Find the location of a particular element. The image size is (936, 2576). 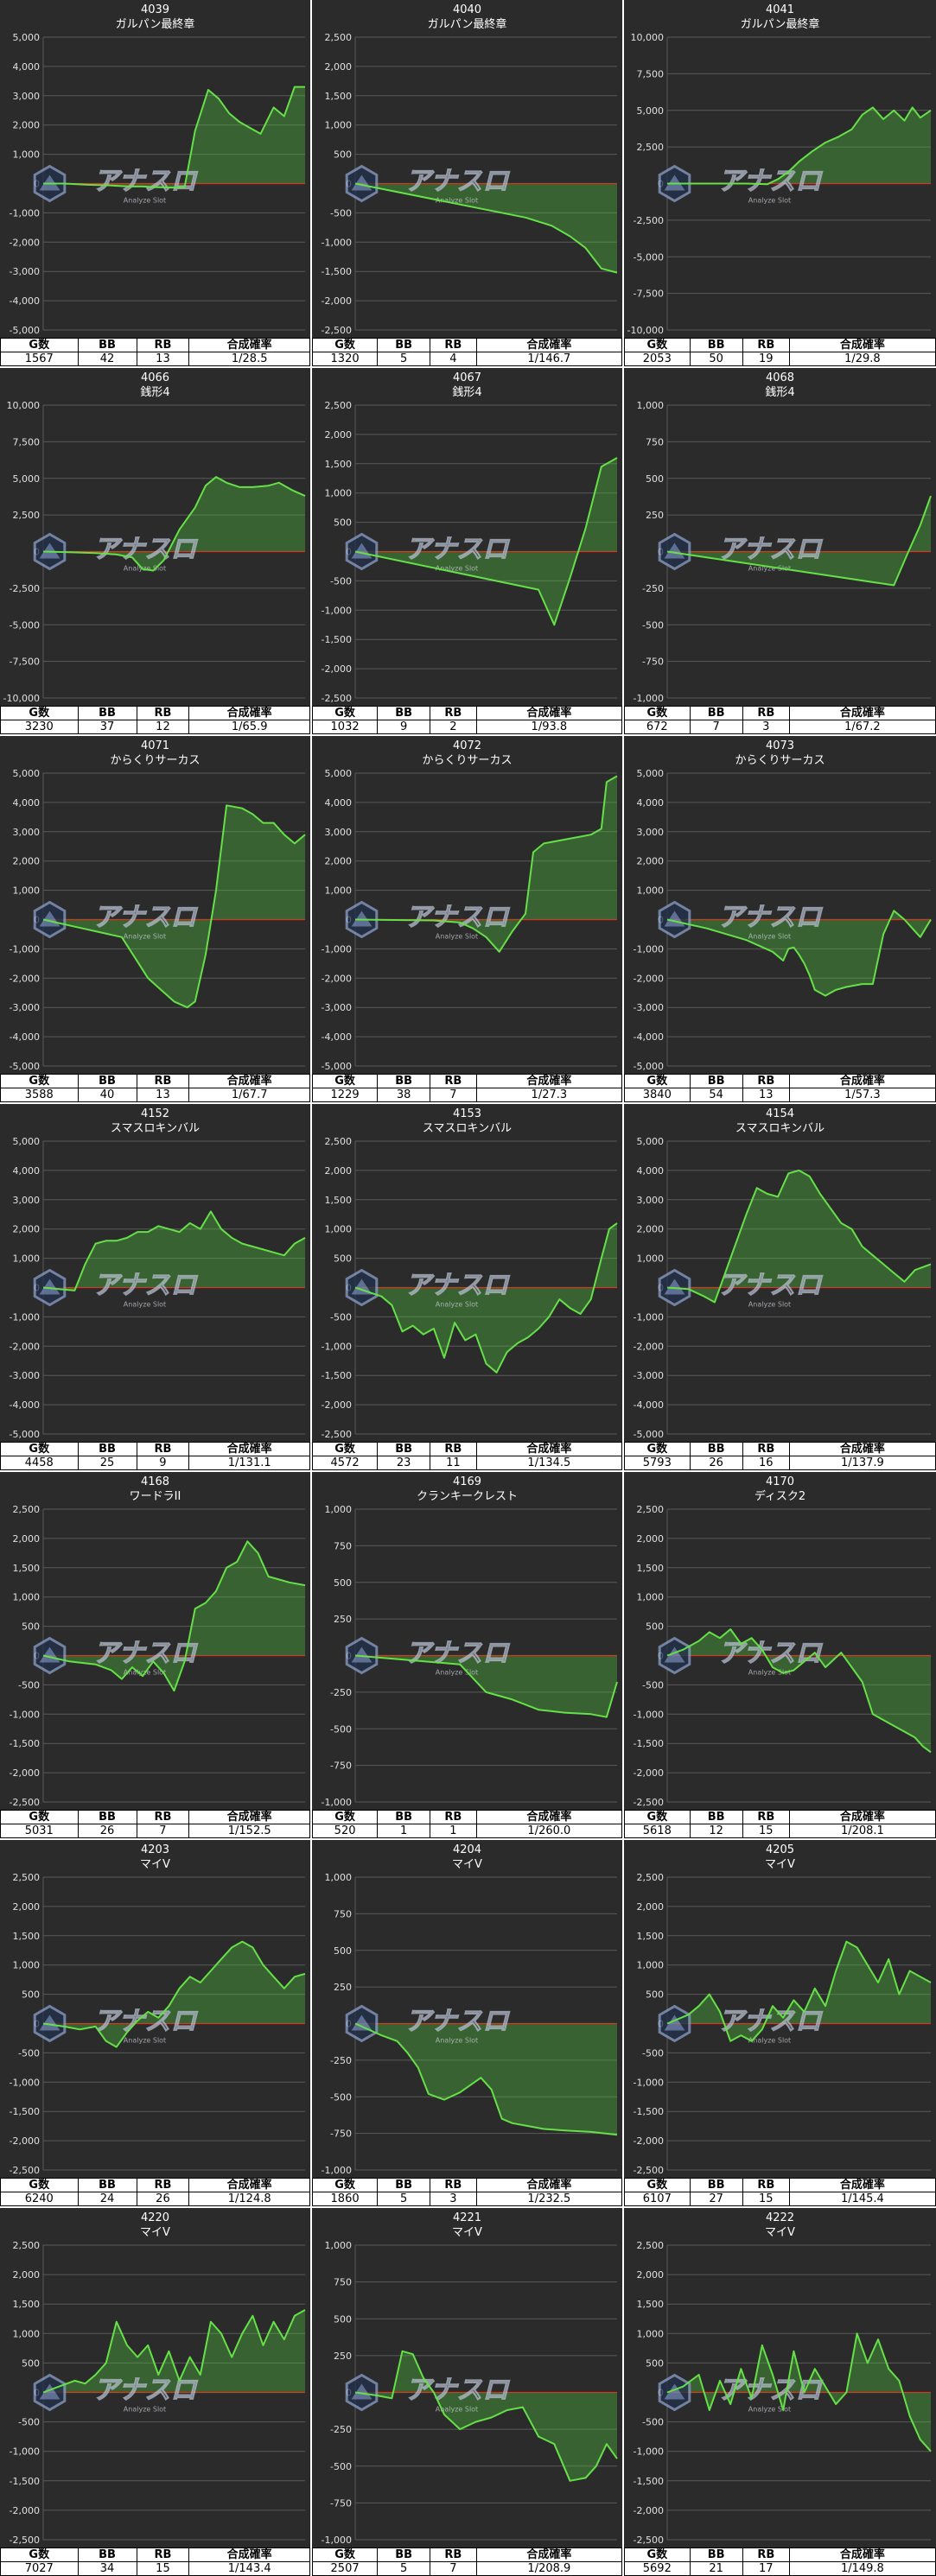

bb-value: 40 is located at coordinates (107, 1095).